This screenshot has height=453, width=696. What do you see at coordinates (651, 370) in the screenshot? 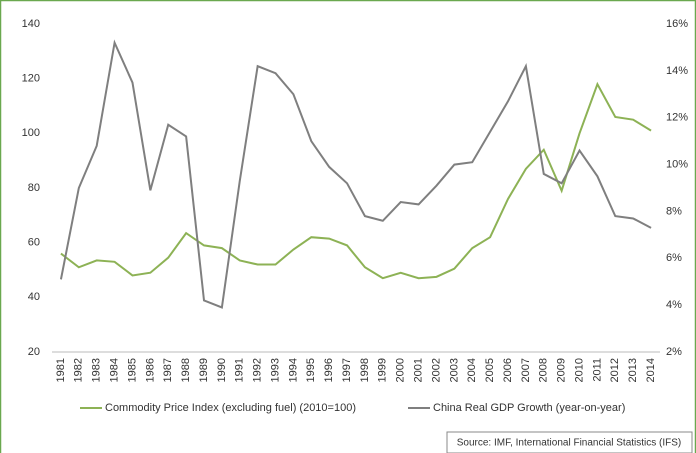
I see `x-tick-label: 2014` at bounding box center [651, 370].